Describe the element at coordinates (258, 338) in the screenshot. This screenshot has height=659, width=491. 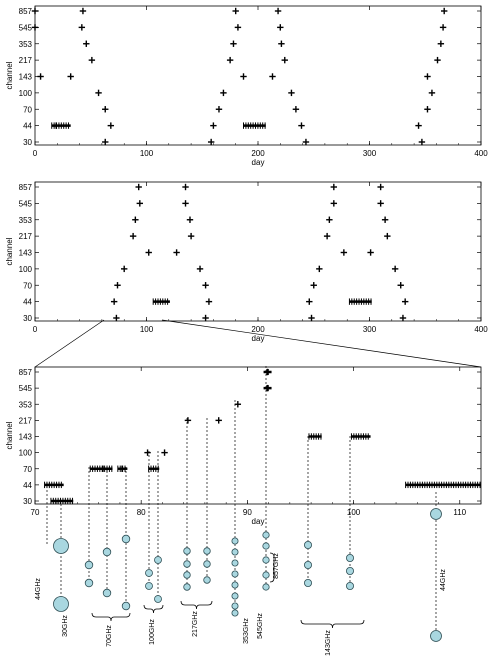
I see `x-axis-title: day` at that location.